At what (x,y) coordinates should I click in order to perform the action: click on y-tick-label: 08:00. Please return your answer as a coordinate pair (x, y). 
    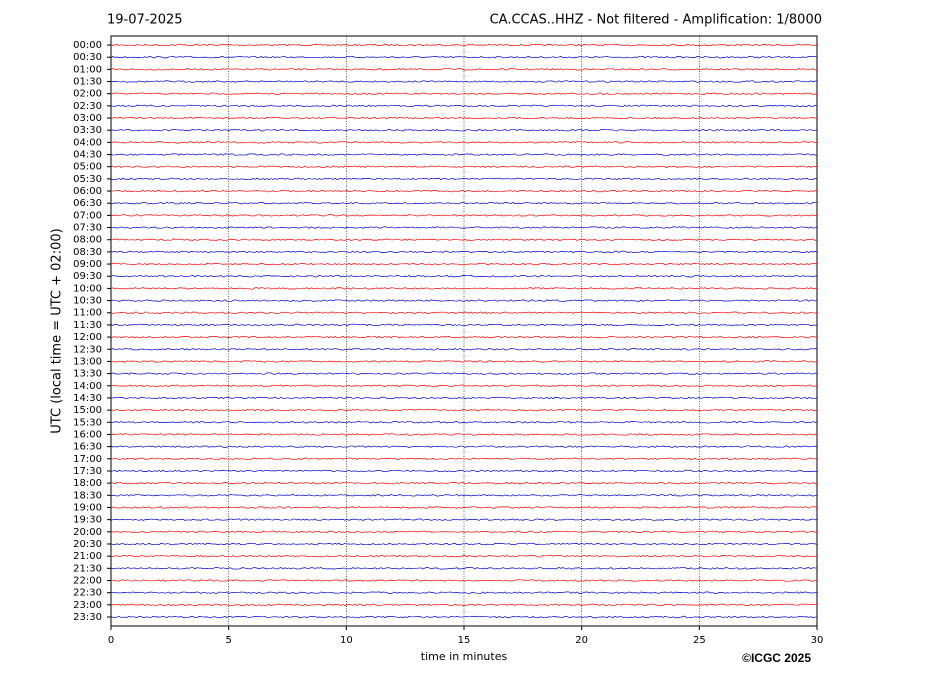
    Looking at the image, I should click on (87, 240).